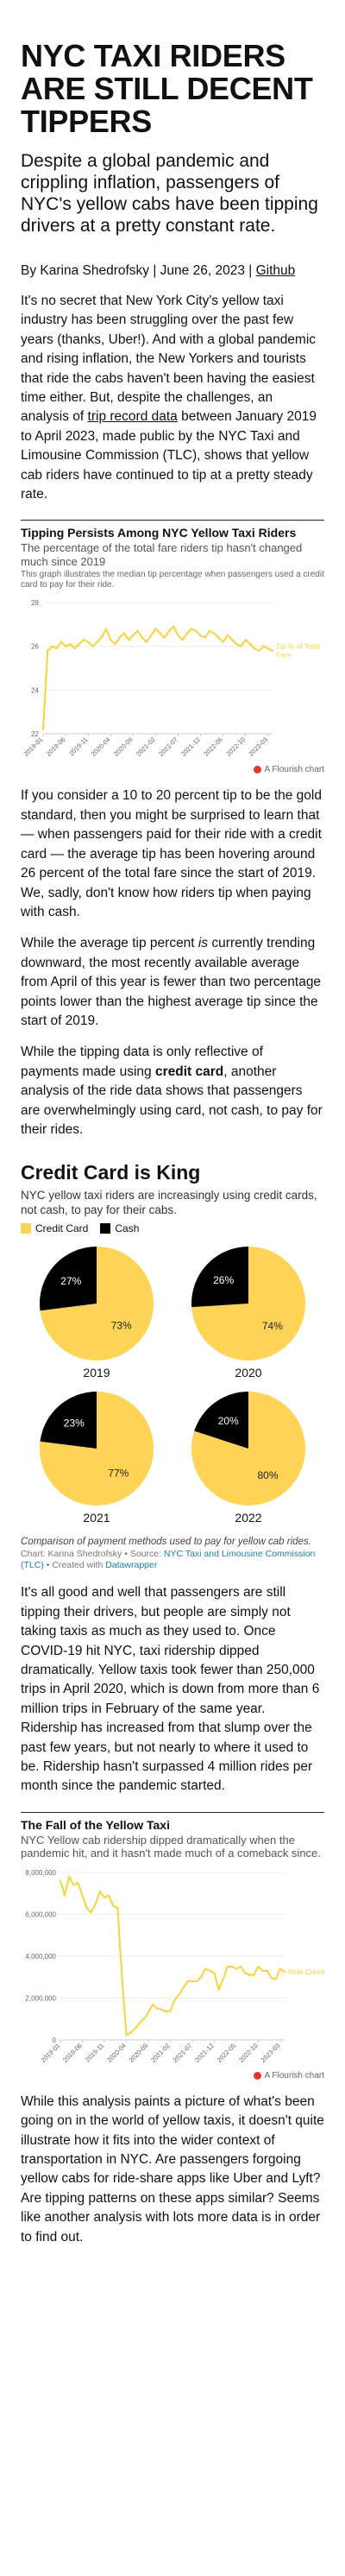  Describe the element at coordinates (172, 769) in the screenshot. I see `tip-chart-credit: A Flourish chart` at that location.